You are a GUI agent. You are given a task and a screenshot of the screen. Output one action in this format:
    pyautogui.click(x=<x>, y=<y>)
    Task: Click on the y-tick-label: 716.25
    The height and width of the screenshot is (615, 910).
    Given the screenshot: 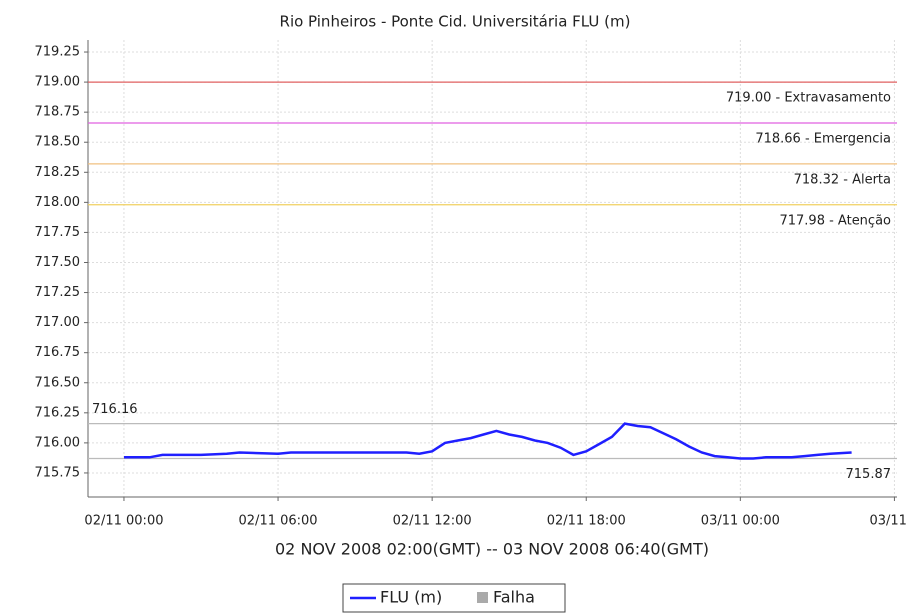 What is the action you would take?
    pyautogui.click(x=58, y=412)
    